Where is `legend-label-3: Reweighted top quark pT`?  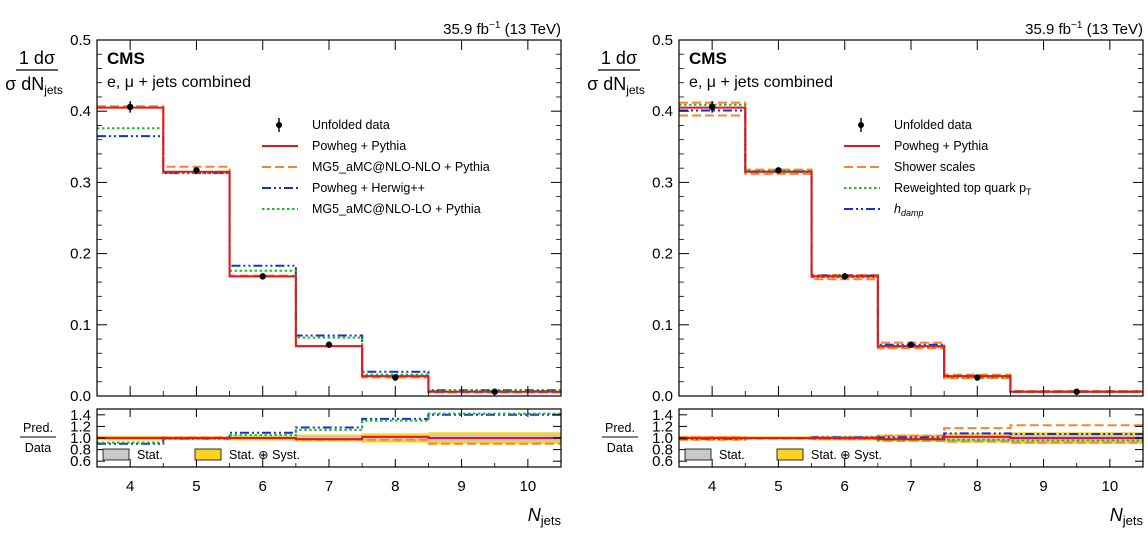 legend-label-3: Reweighted top quark pT is located at coordinates (963, 189).